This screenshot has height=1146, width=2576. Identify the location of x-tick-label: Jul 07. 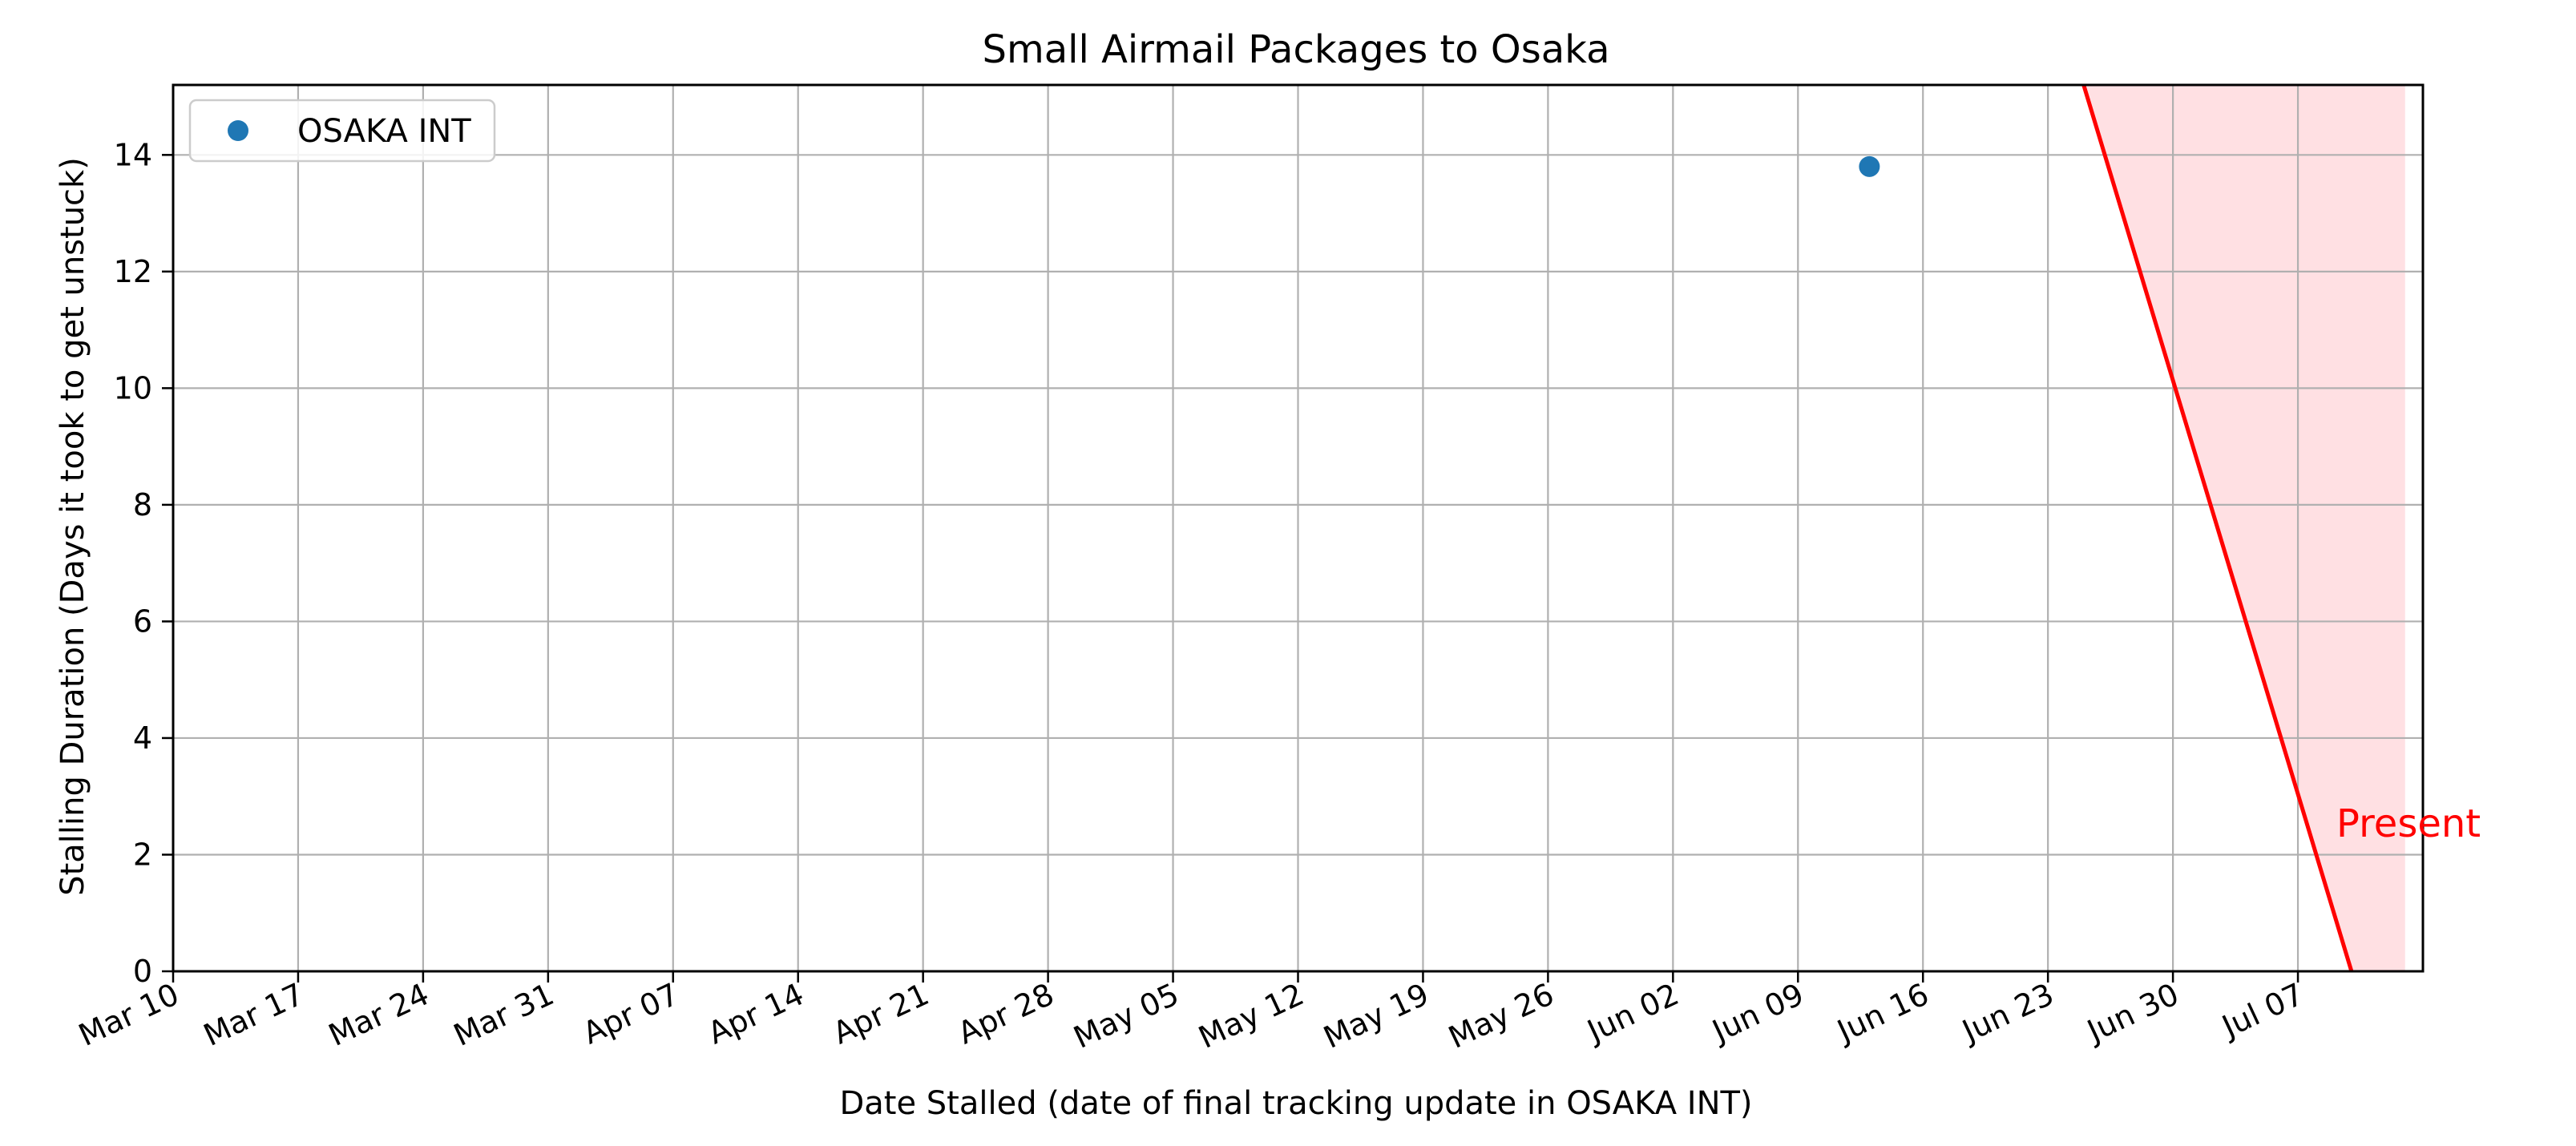
(2262, 1011).